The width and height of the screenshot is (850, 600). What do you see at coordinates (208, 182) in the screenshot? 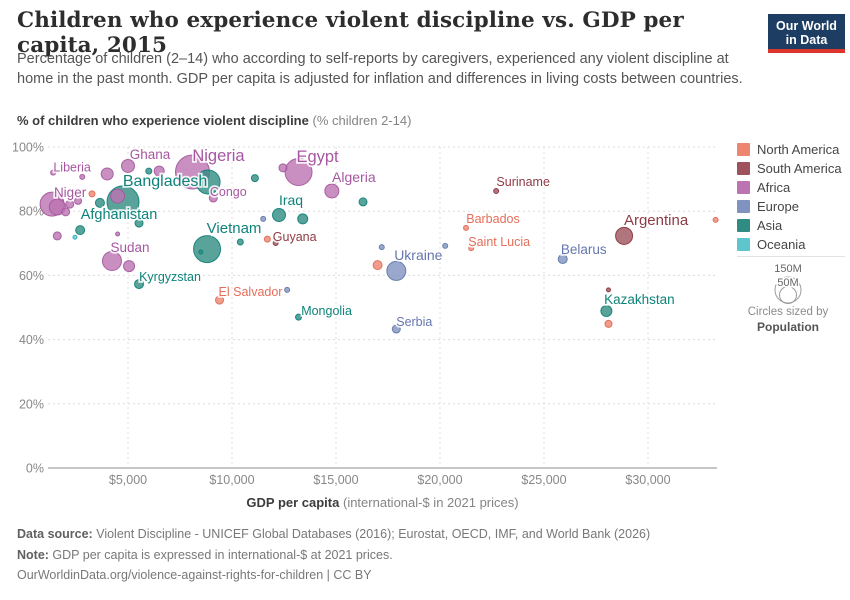
I see `data-point-bangladesh` at bounding box center [208, 182].